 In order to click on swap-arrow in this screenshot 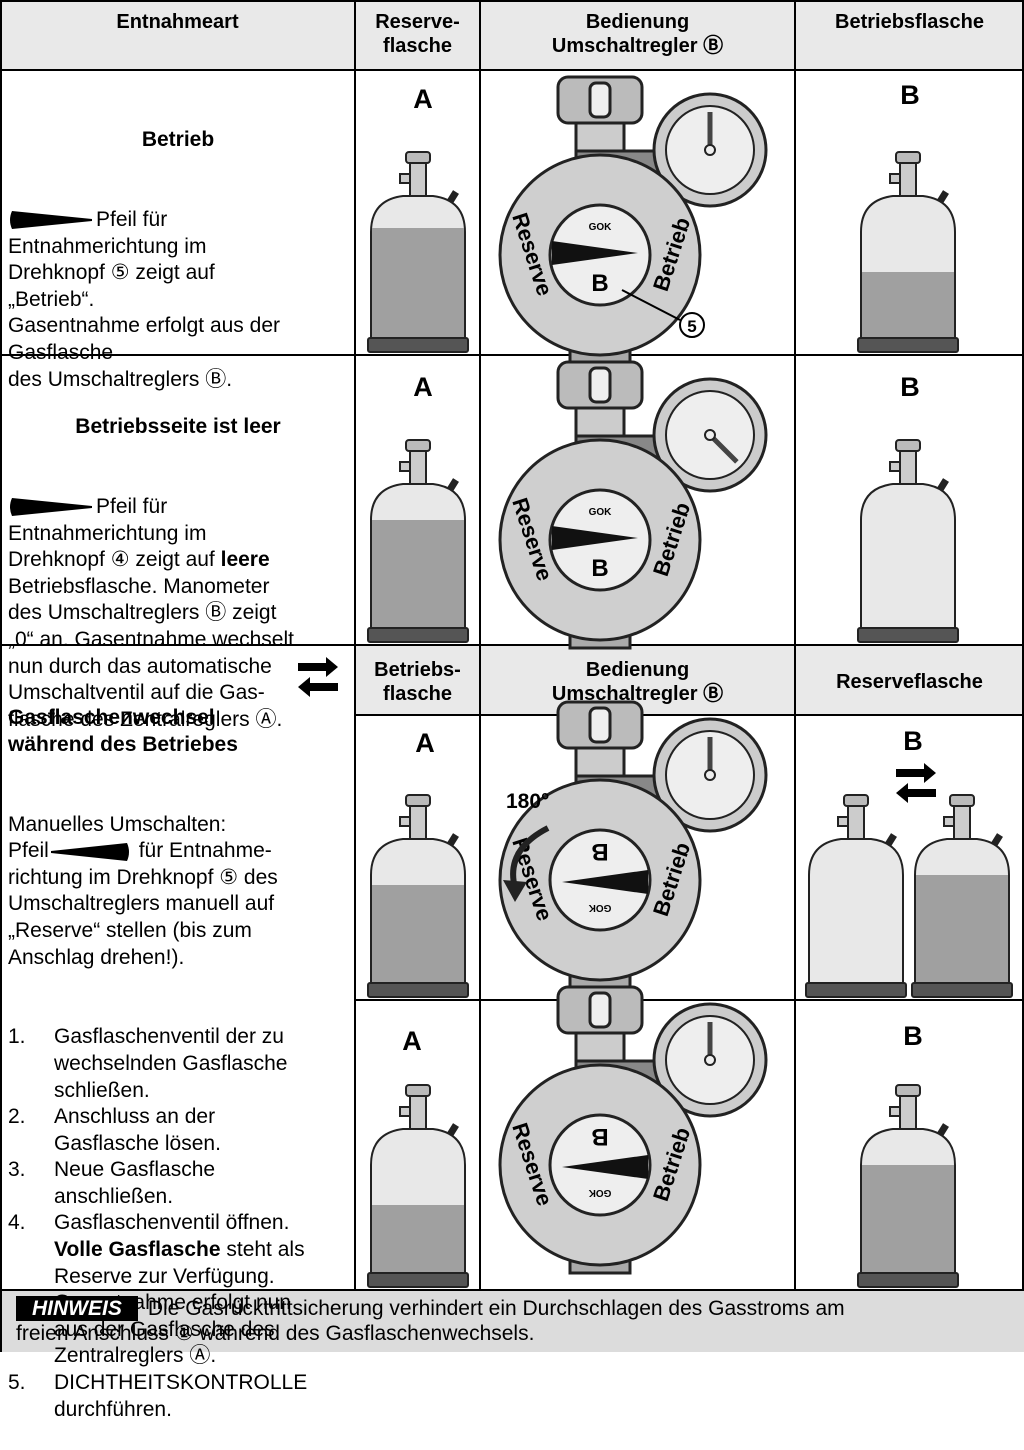, I will do `click(318, 667)`.